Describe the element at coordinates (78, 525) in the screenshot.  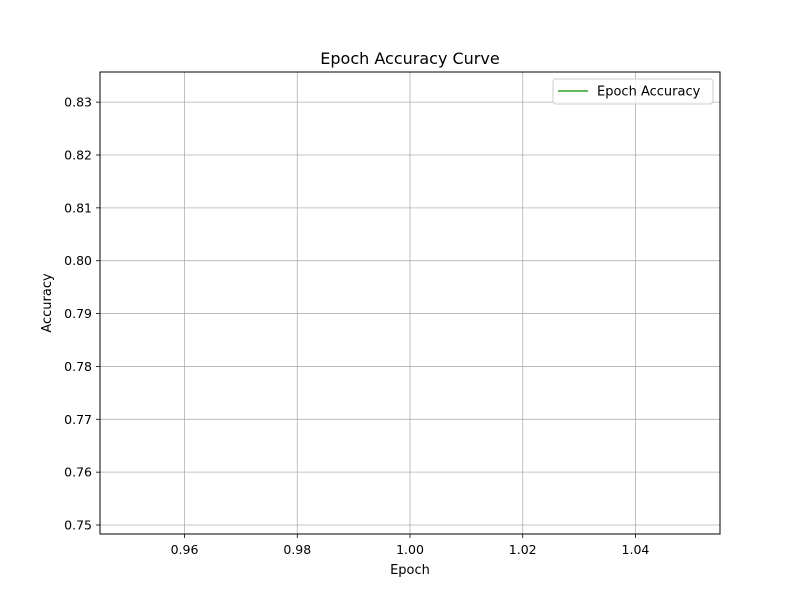
I see `y-tick-label: 0.75` at that location.